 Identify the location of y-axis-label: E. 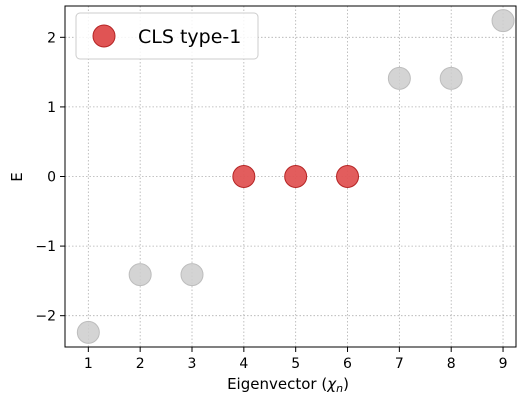
(17, 176).